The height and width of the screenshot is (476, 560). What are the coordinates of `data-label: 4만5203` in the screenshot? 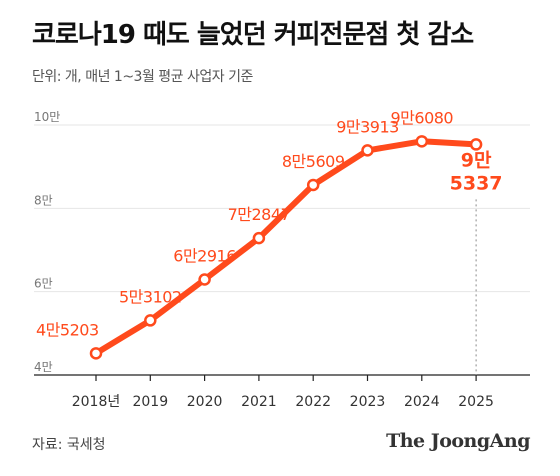 It's located at (67, 329).